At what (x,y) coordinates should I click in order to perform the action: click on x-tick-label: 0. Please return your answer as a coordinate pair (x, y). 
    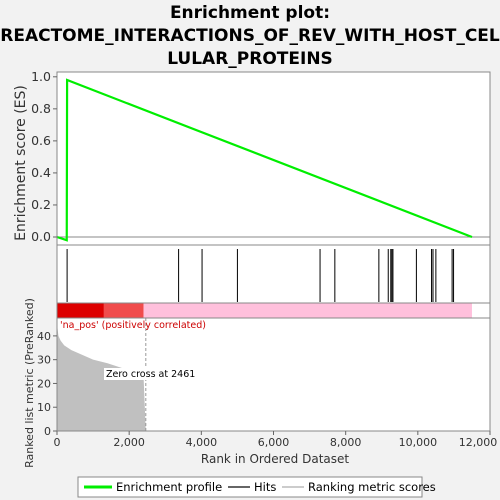
    Looking at the image, I should click on (57, 442).